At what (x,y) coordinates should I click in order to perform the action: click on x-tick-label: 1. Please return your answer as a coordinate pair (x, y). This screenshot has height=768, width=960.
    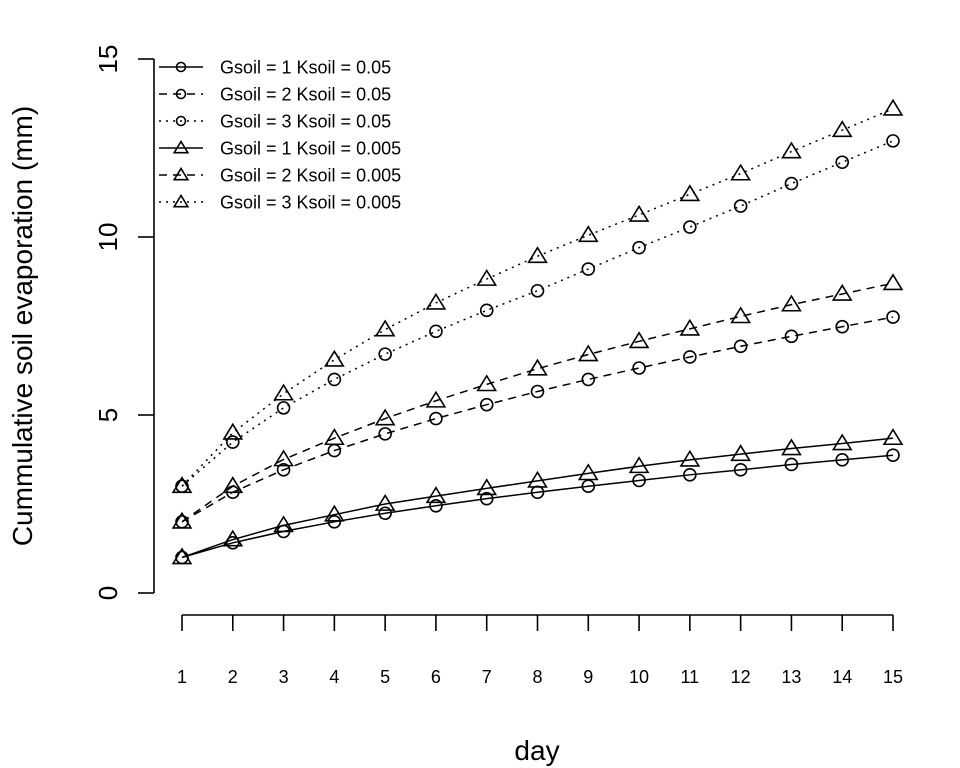
    Looking at the image, I should click on (182, 677).